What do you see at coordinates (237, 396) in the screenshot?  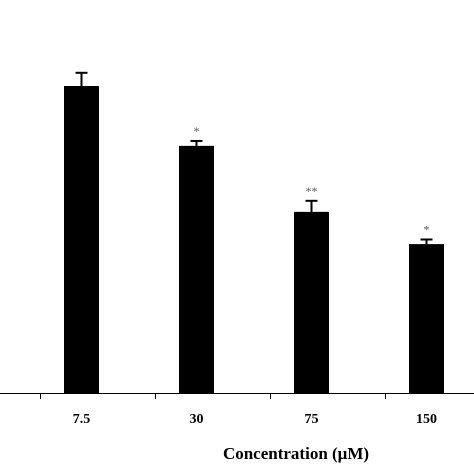 I see `x-axis` at bounding box center [237, 396].